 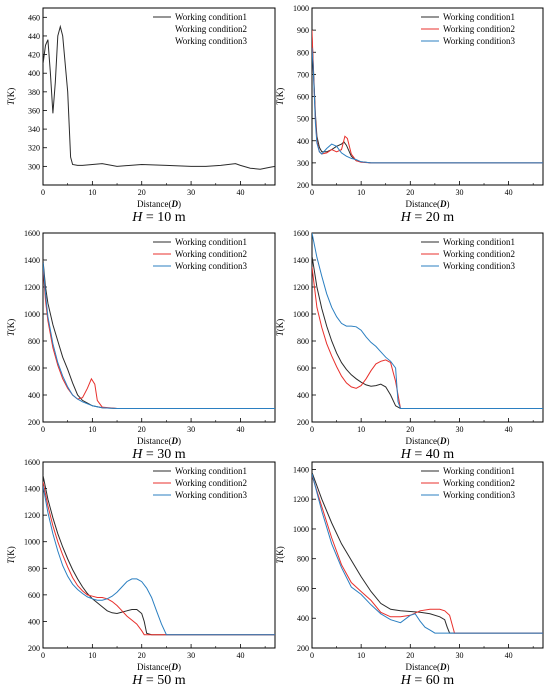 I want to click on y-tick-label: 420, so click(x=34, y=55).